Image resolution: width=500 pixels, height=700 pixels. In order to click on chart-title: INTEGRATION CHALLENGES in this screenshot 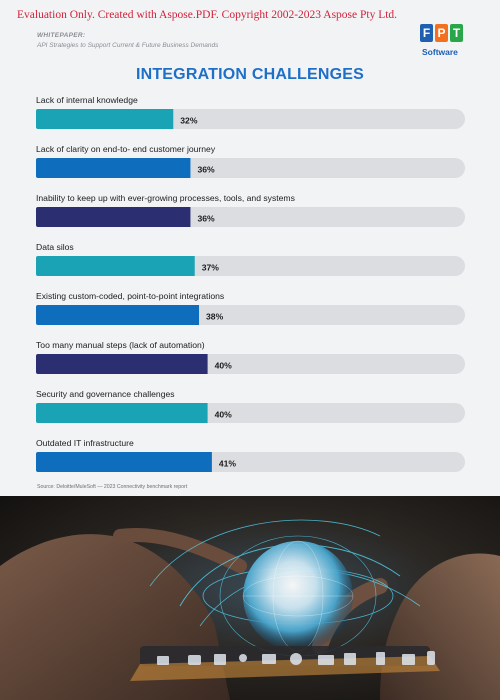, I will do `click(250, 74)`.